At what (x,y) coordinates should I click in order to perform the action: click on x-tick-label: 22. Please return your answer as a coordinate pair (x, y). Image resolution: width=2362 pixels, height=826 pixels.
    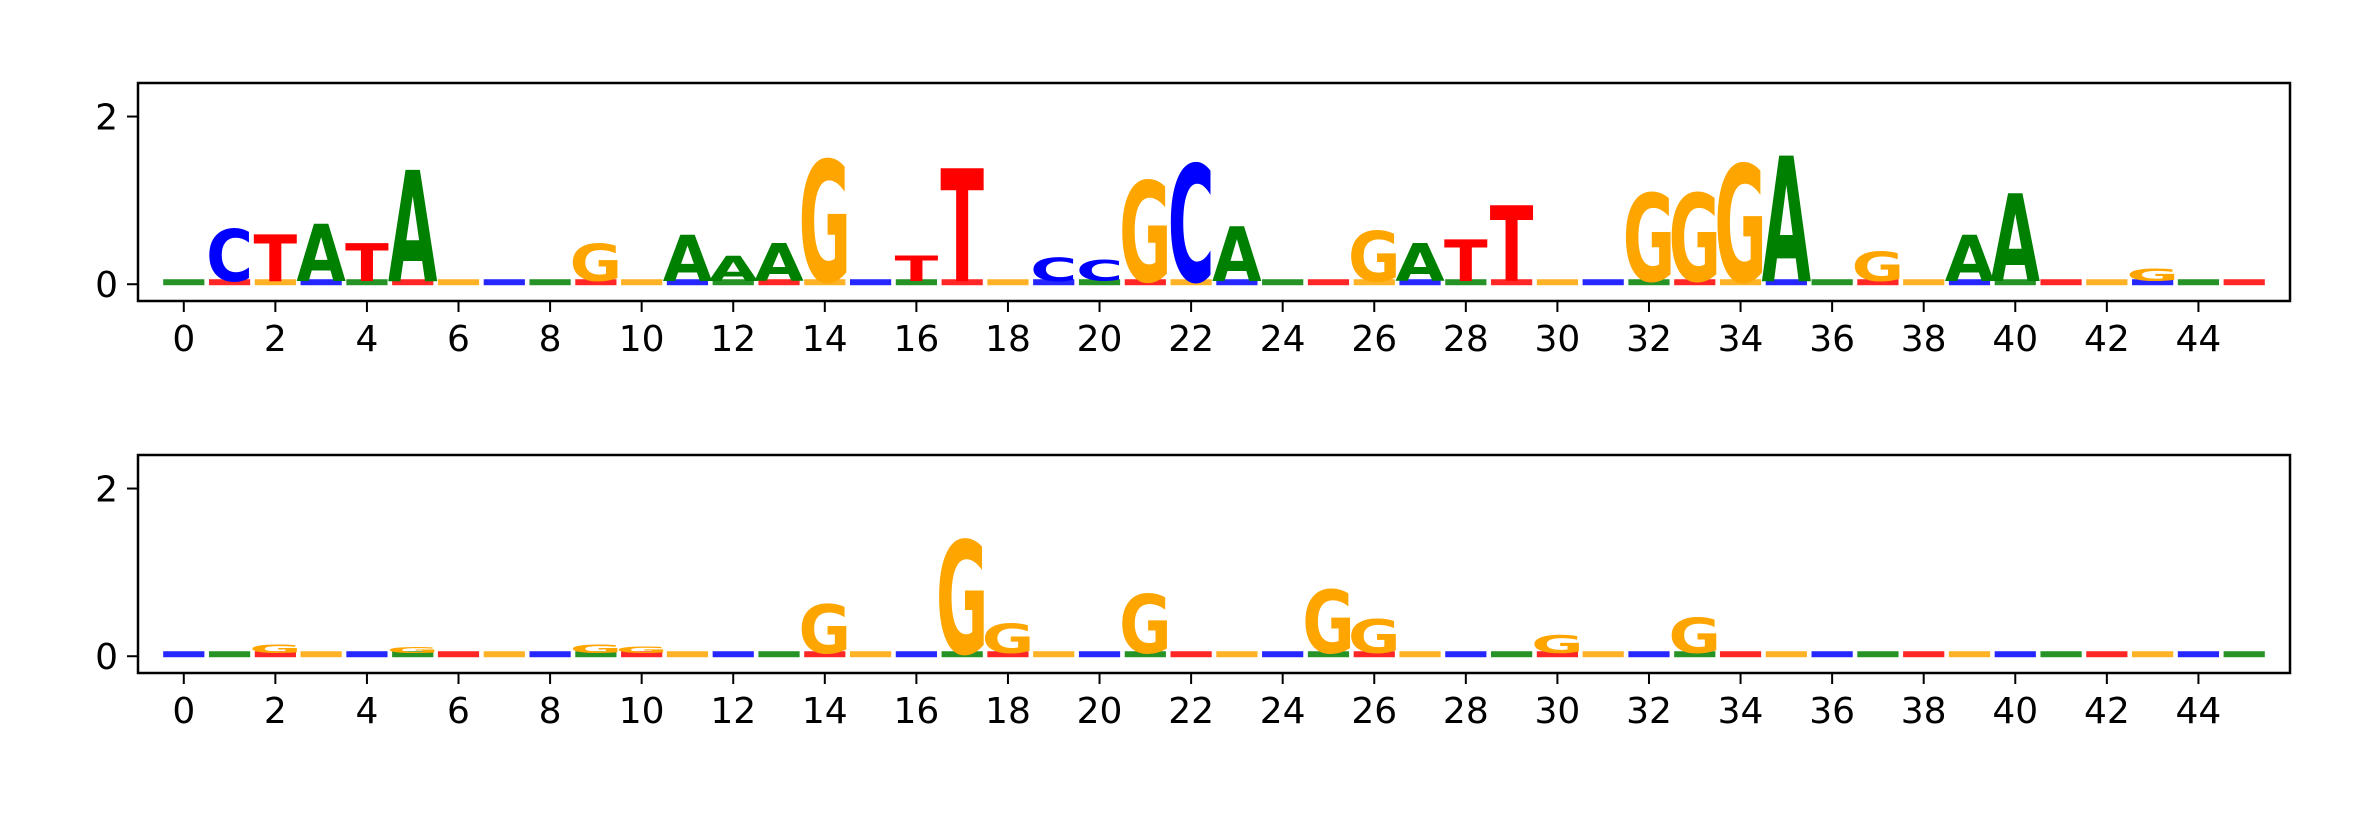
    Looking at the image, I should click on (1191, 711).